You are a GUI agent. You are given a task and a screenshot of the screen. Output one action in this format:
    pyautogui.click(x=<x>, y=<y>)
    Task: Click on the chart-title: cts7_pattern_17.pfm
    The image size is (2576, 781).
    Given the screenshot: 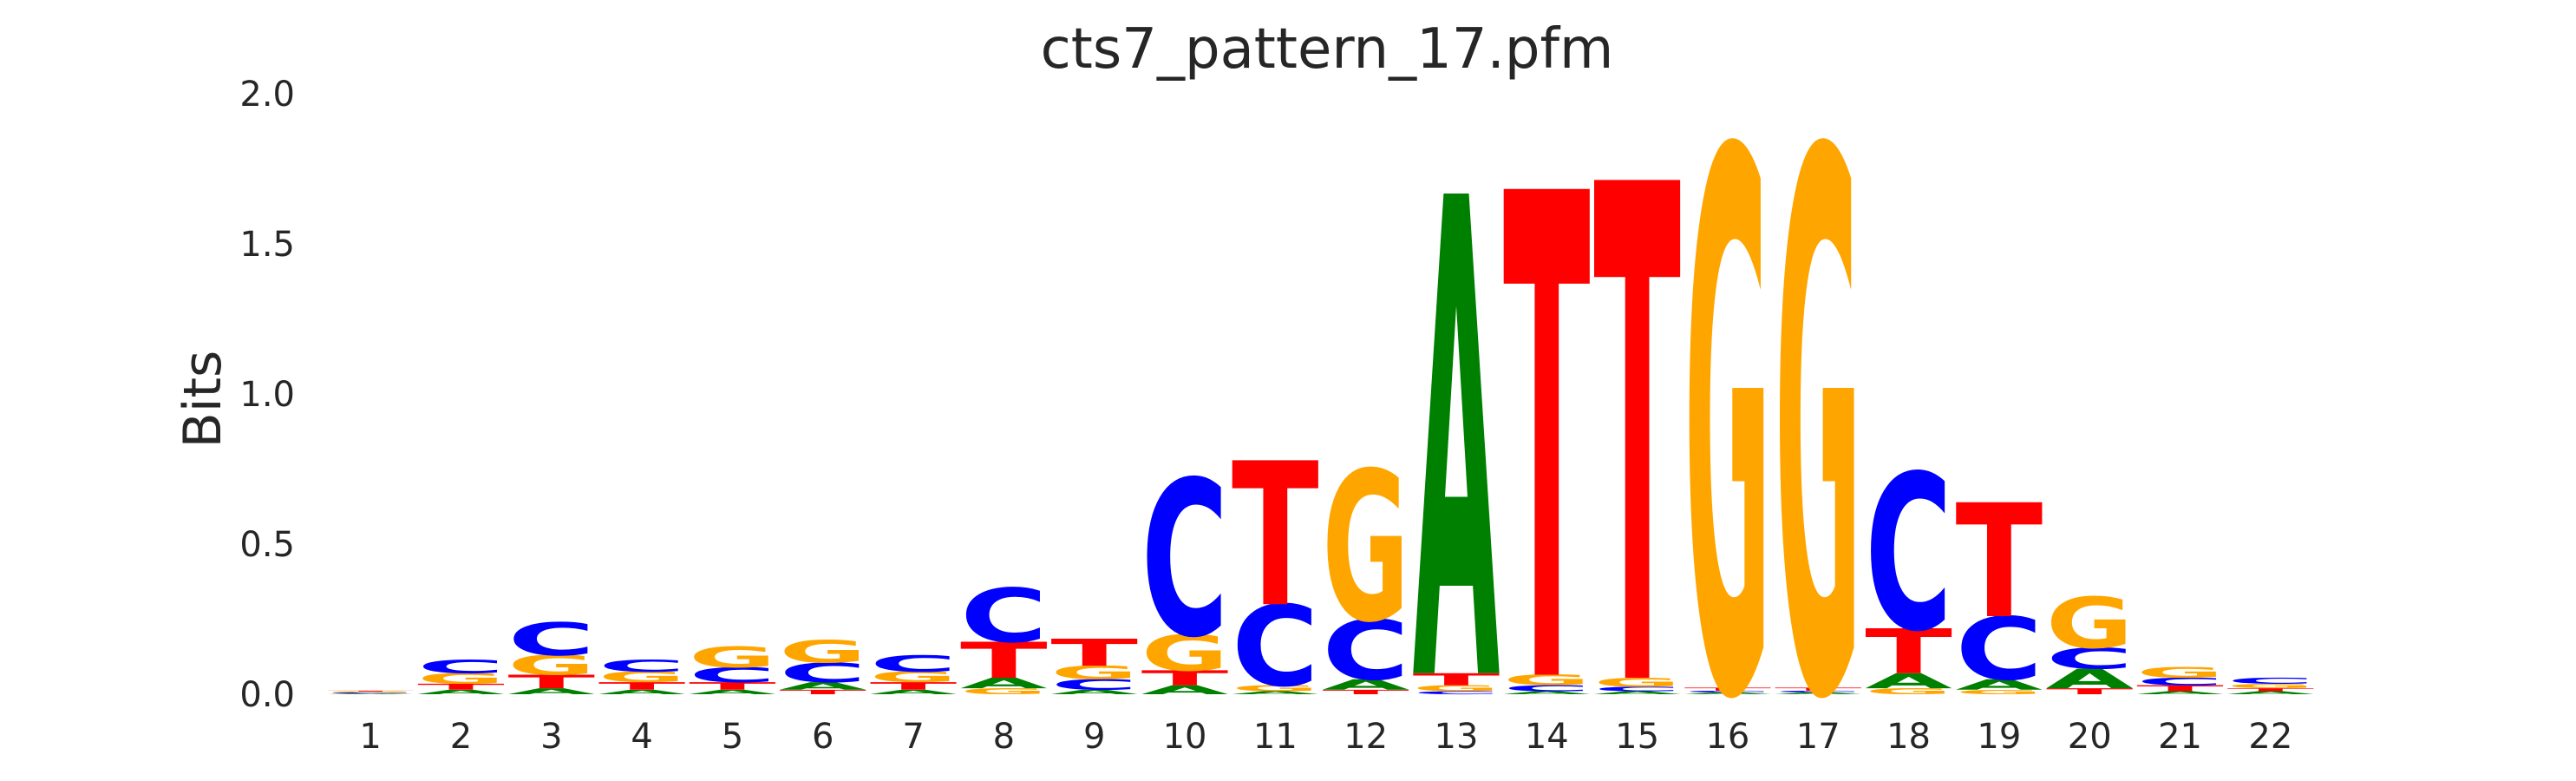 What is the action you would take?
    pyautogui.click(x=1327, y=49)
    